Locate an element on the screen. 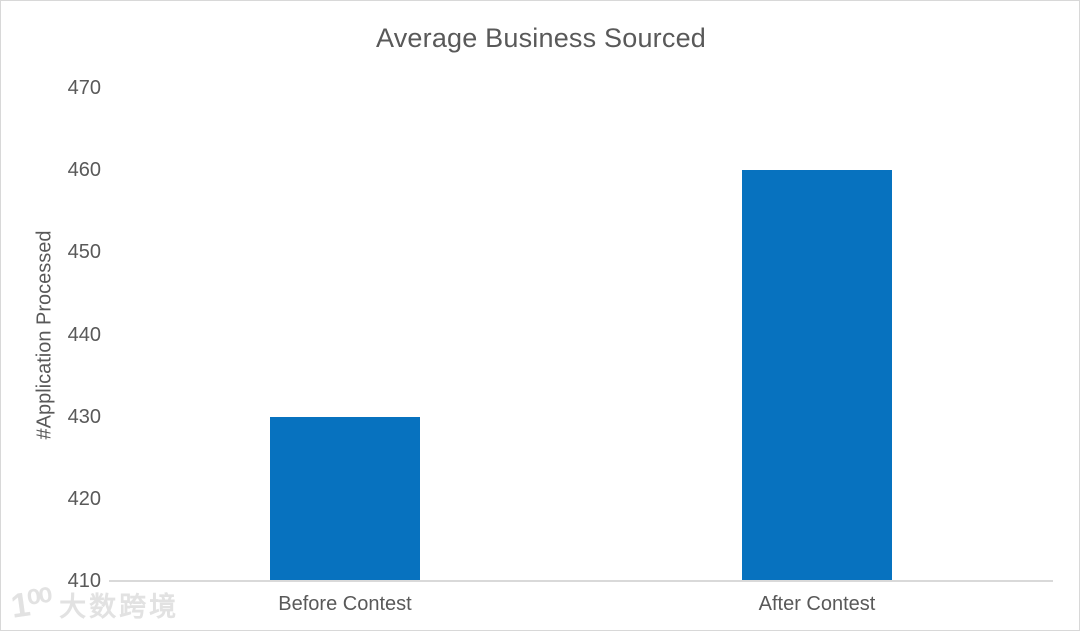 This screenshot has width=1080, height=631. x-axis-line is located at coordinates (581, 581).